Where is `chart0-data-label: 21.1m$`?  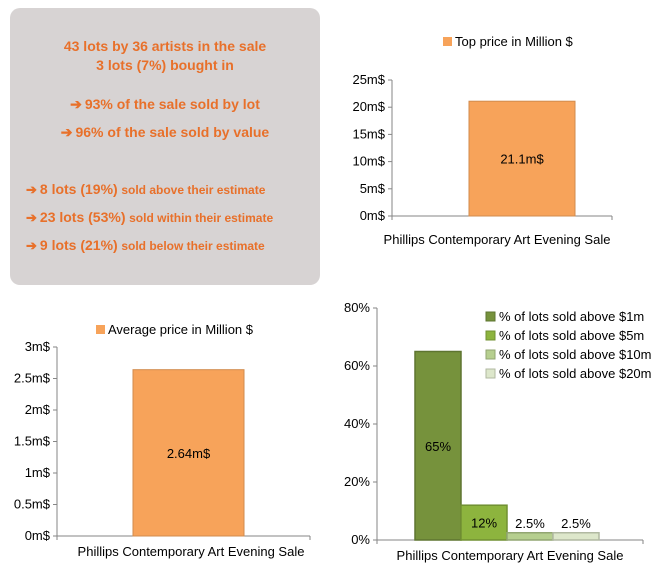 chart0-data-label: 21.1m$ is located at coordinates (522, 159).